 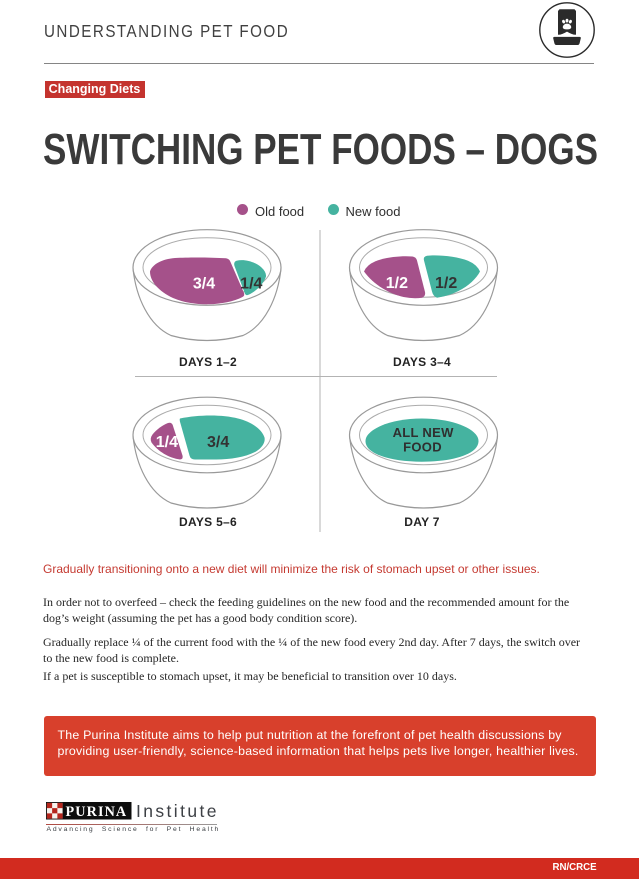 What do you see at coordinates (424, 432) in the screenshot?
I see `svg-text: ALL NEW` at bounding box center [424, 432].